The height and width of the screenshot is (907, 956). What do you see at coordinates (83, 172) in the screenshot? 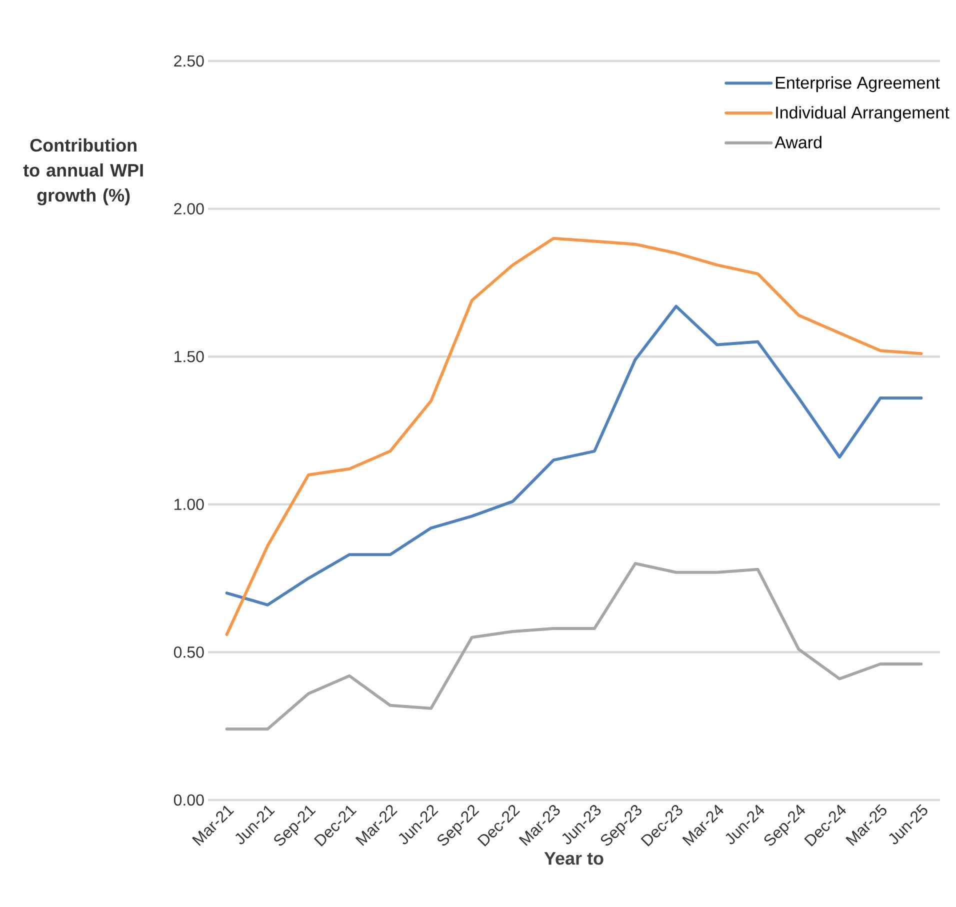
I see `y-axis-title: Contribution to annual WPI growth (%)` at bounding box center [83, 172].